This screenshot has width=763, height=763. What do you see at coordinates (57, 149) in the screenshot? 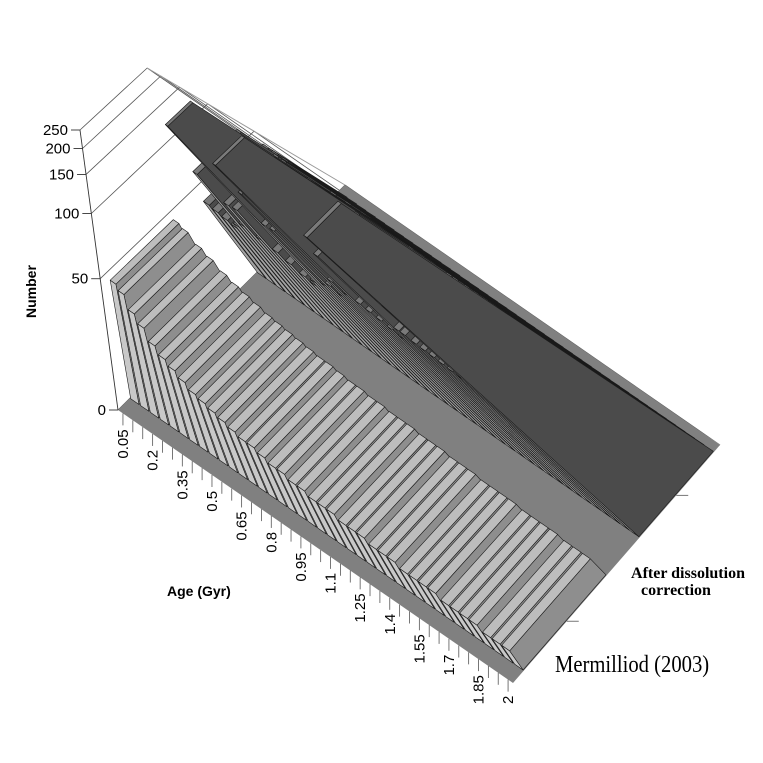
I see `z-tick-label: 200` at bounding box center [57, 149].